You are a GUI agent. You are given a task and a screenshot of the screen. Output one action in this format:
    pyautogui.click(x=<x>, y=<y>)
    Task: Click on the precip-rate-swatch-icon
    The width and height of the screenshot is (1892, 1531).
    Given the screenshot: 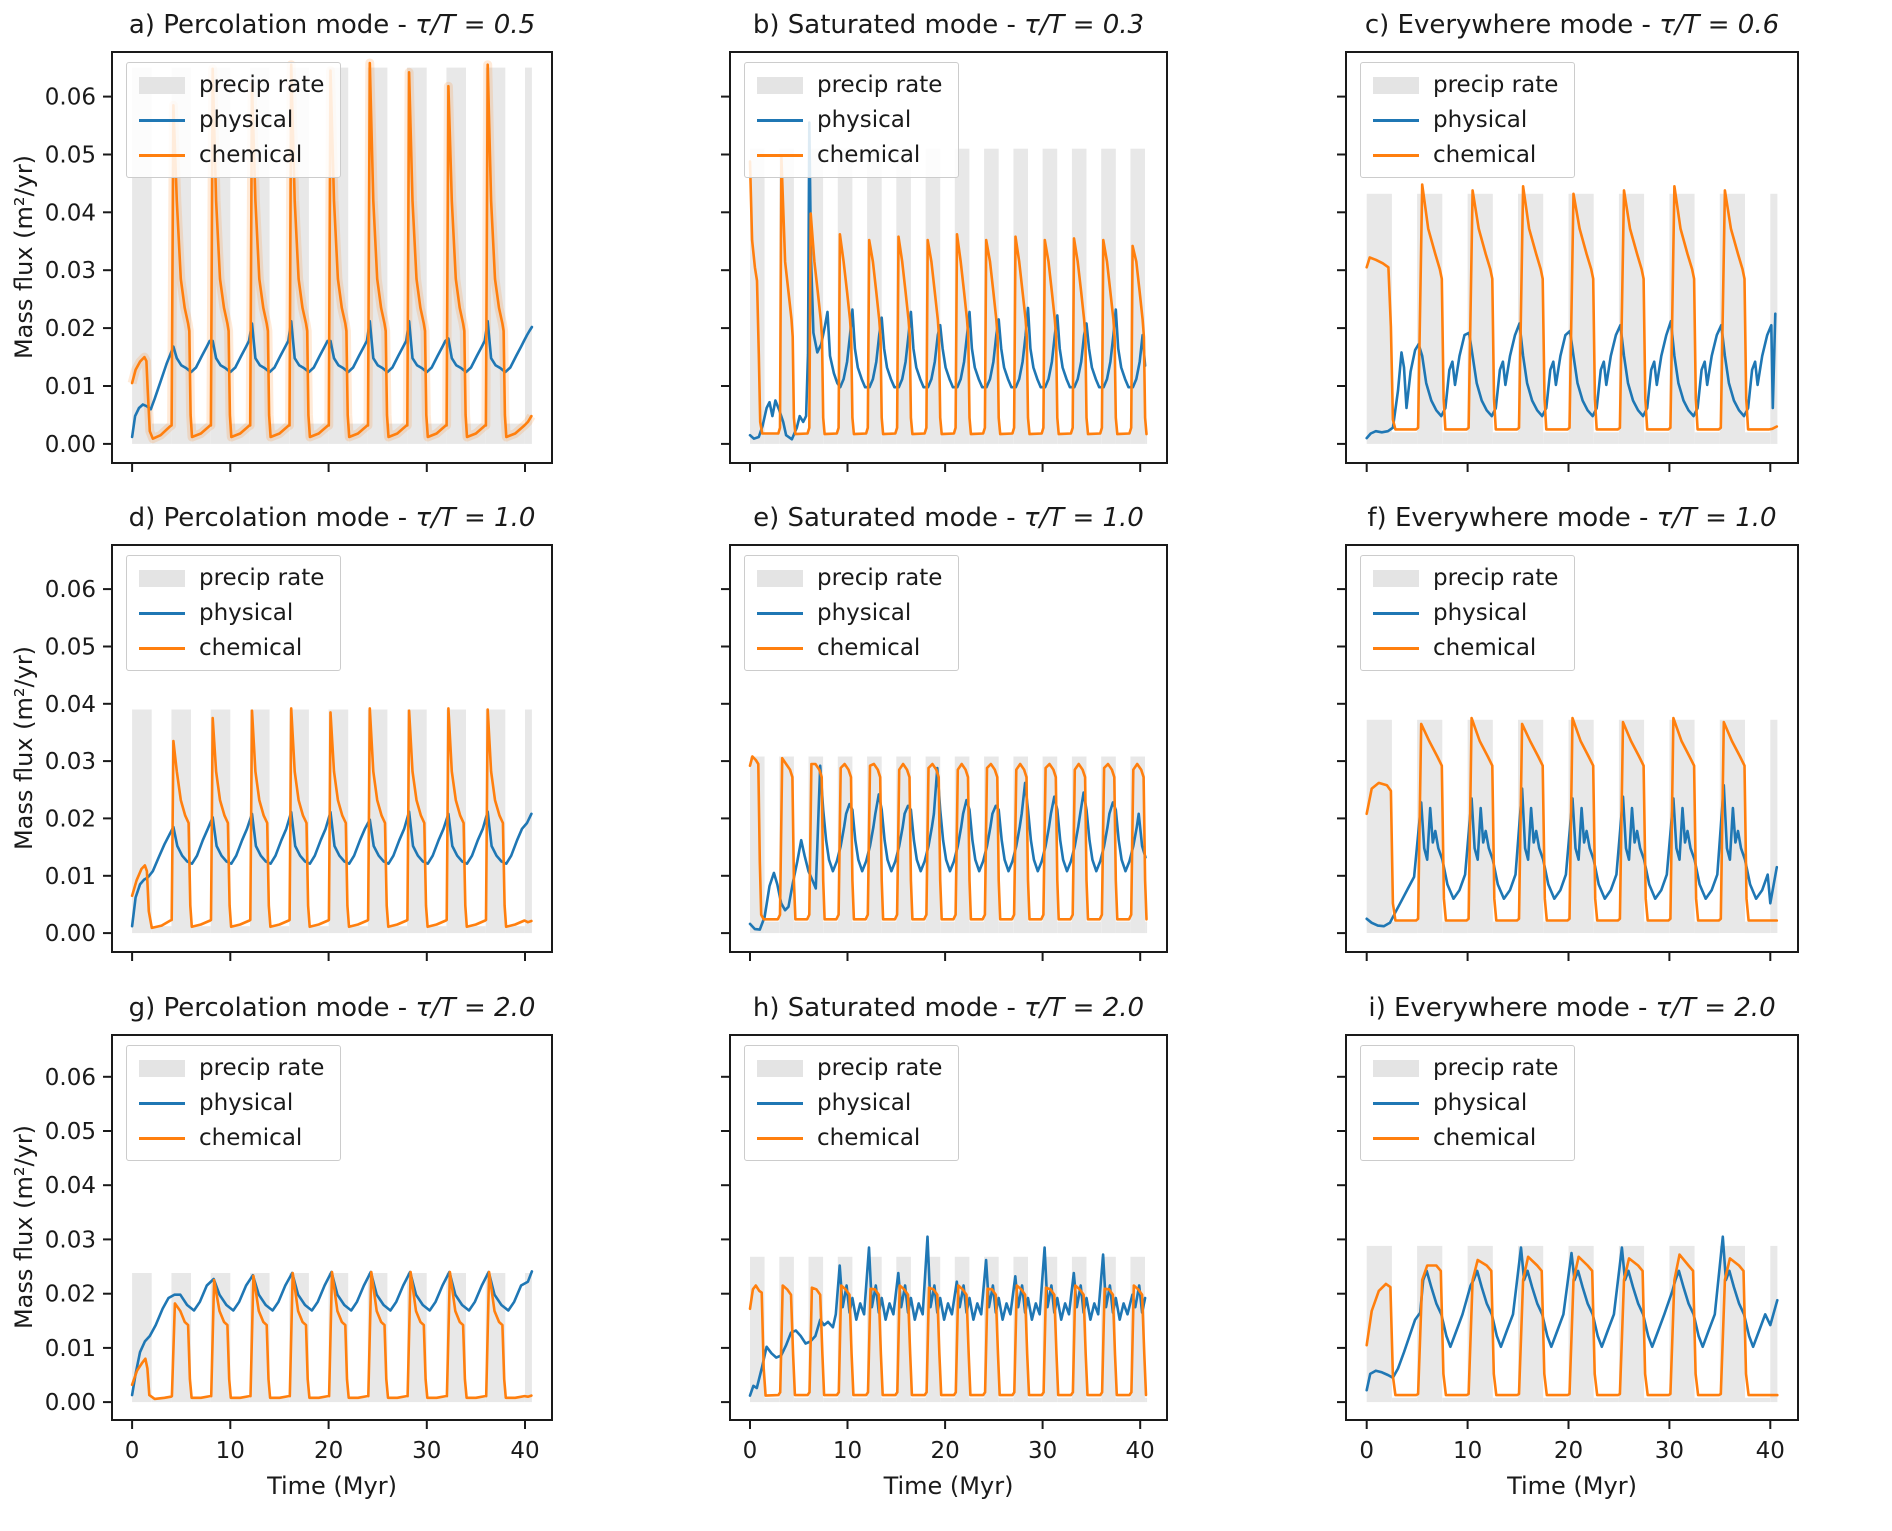 What is the action you would take?
    pyautogui.click(x=780, y=1068)
    